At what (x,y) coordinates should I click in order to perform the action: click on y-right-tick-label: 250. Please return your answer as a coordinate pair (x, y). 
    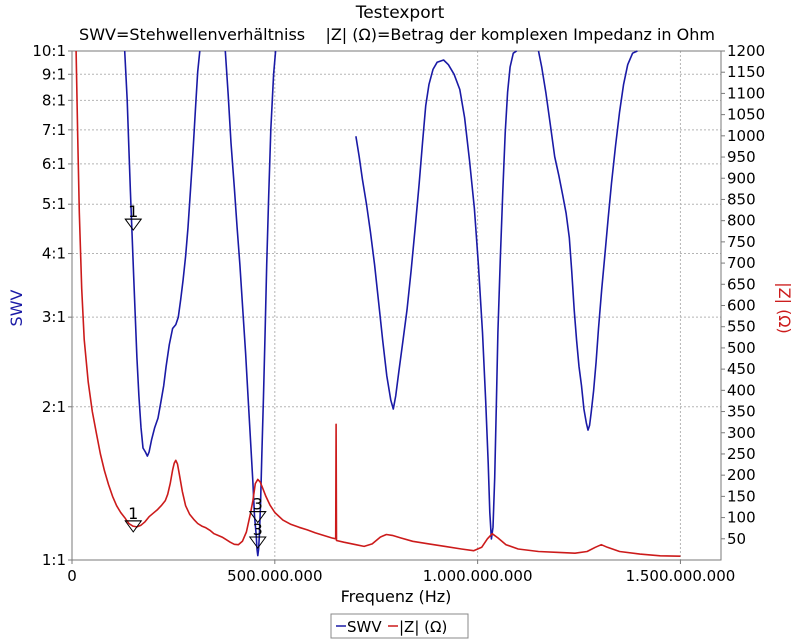
    Looking at the image, I should click on (741, 454).